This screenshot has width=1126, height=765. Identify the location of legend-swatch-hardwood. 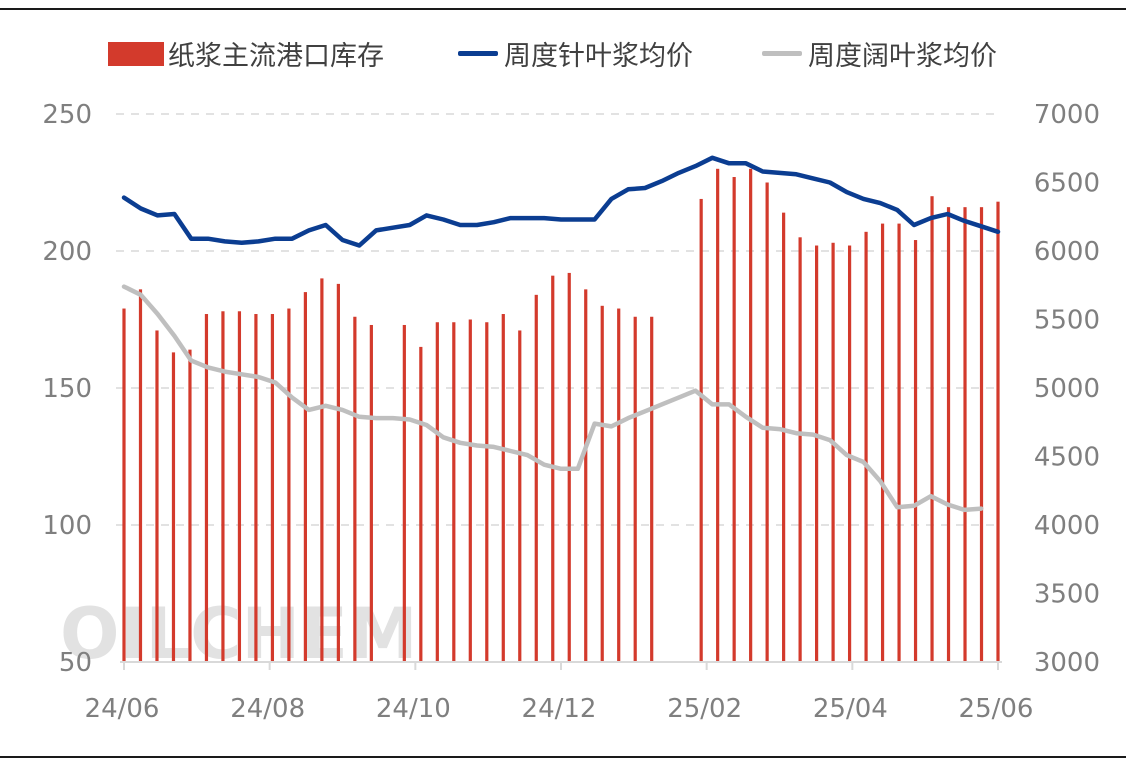
(782, 53).